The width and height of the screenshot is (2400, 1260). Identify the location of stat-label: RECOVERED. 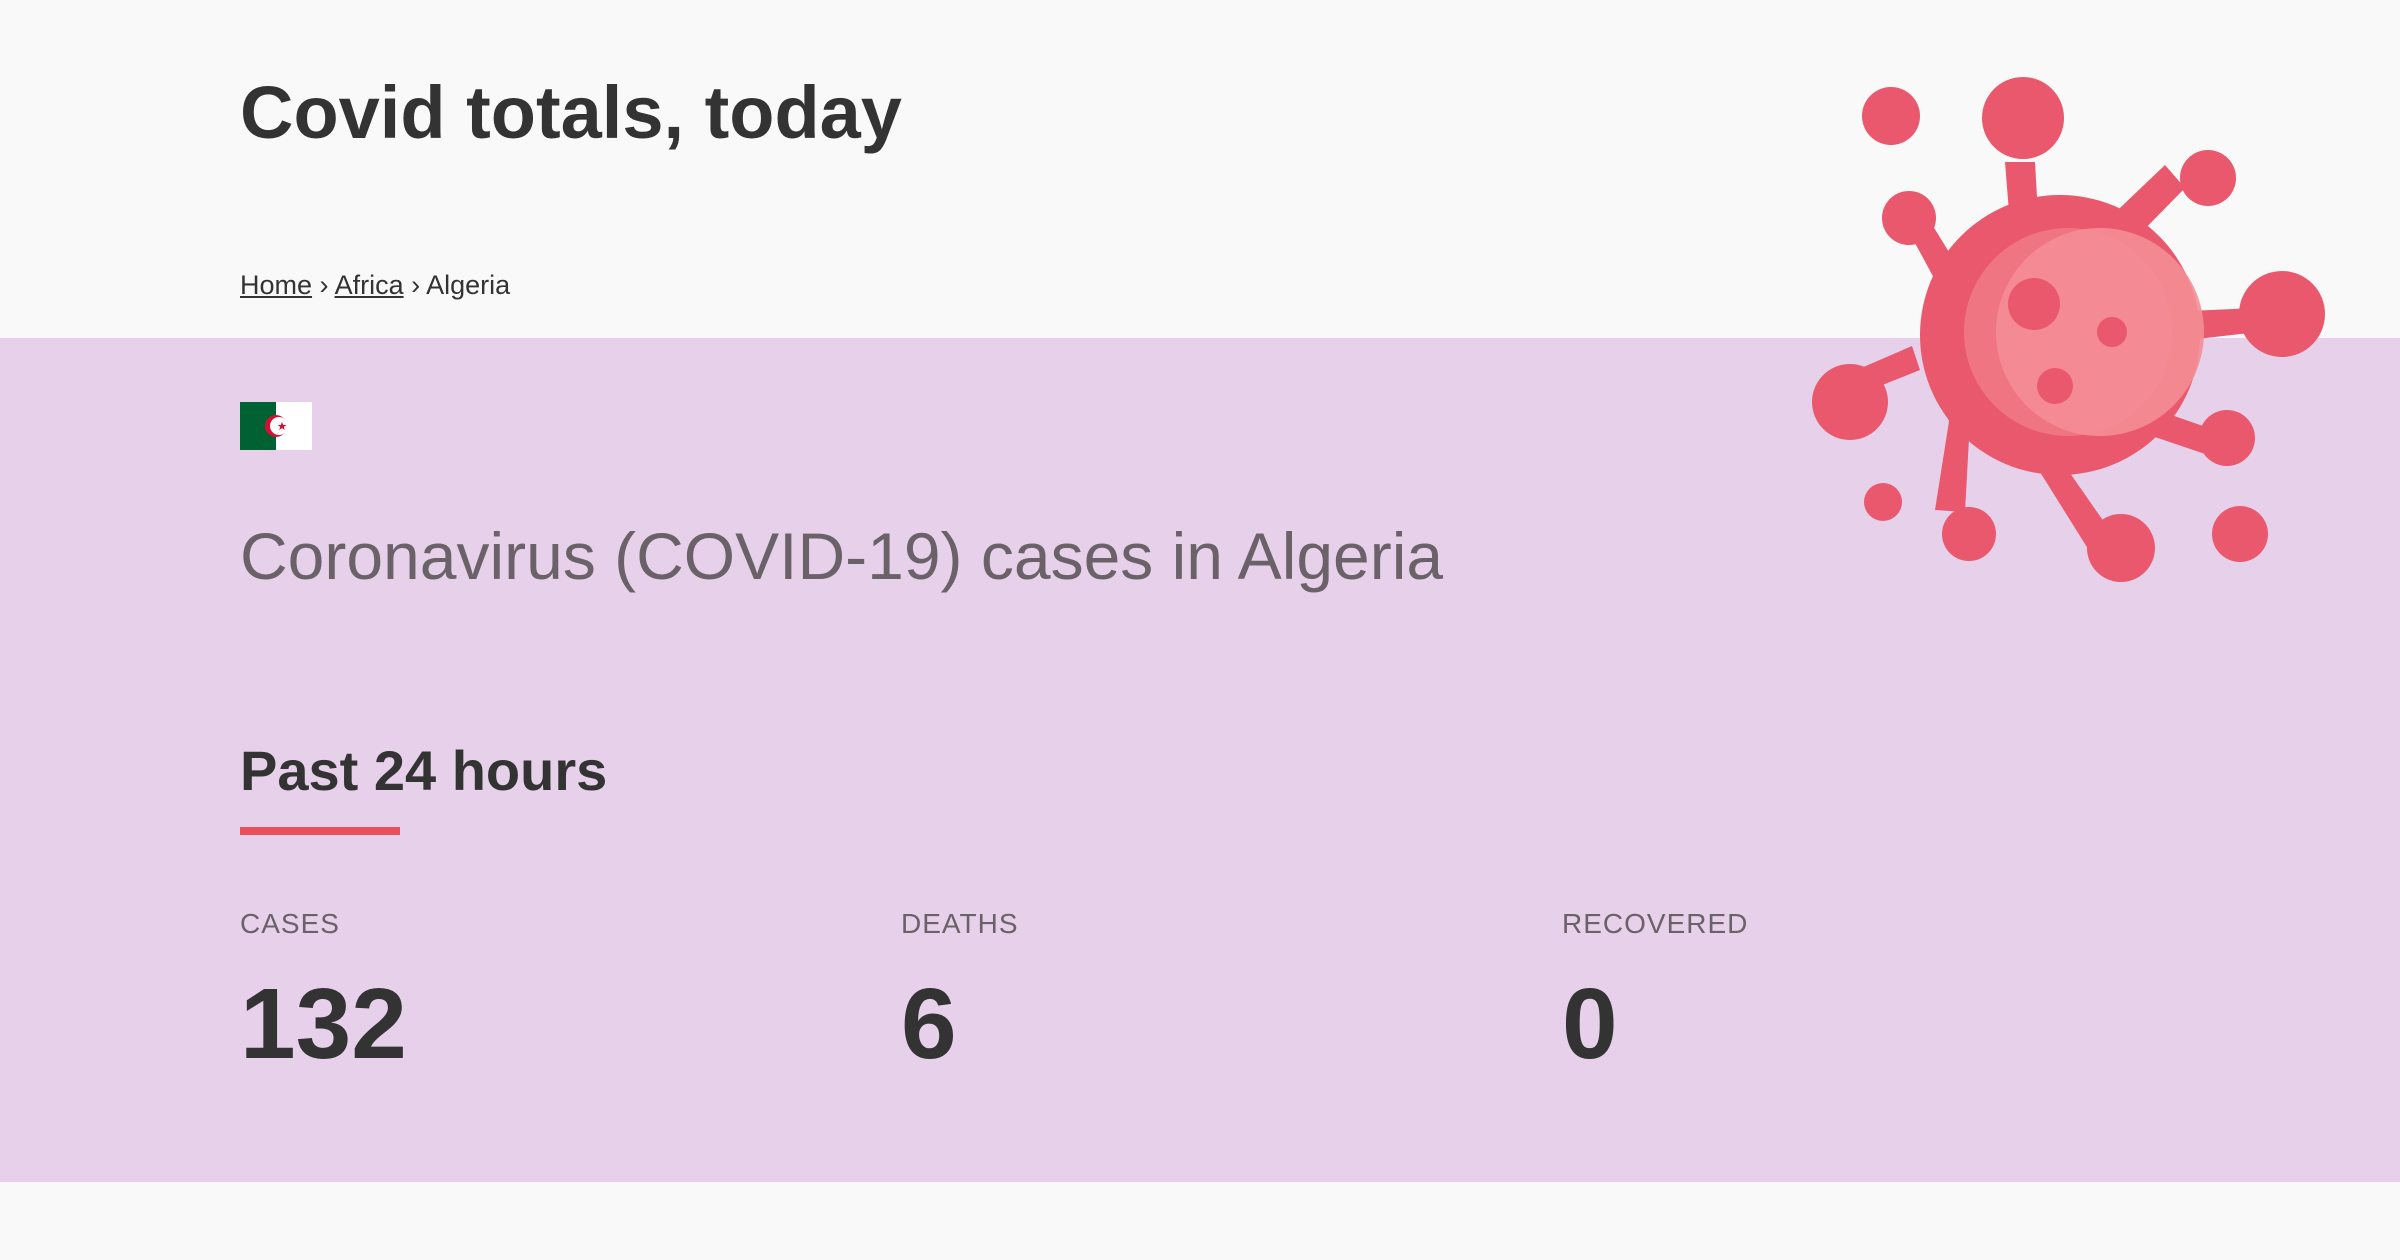
(1655, 923).